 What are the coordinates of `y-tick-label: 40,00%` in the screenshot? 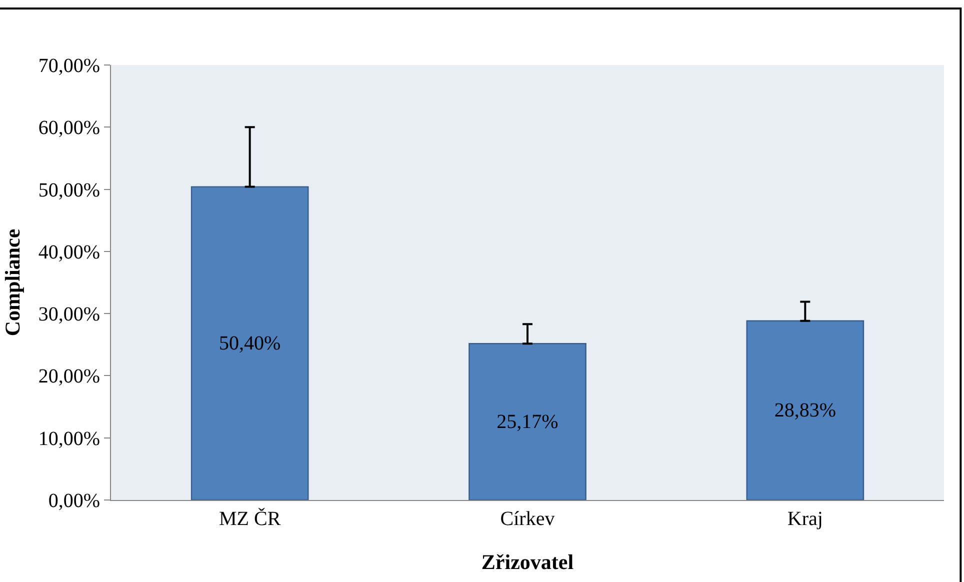 It's located at (69, 252).